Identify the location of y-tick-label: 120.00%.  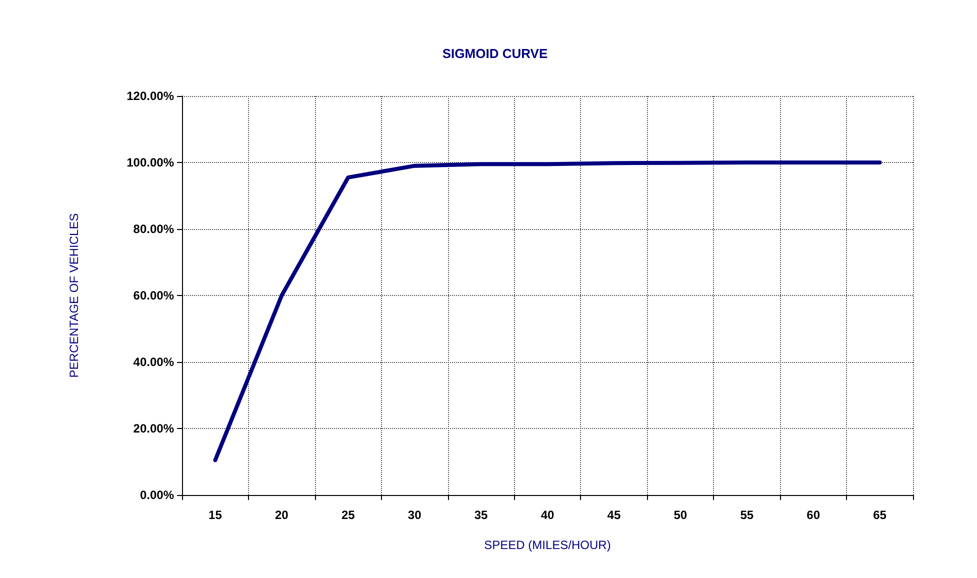
(150, 96).